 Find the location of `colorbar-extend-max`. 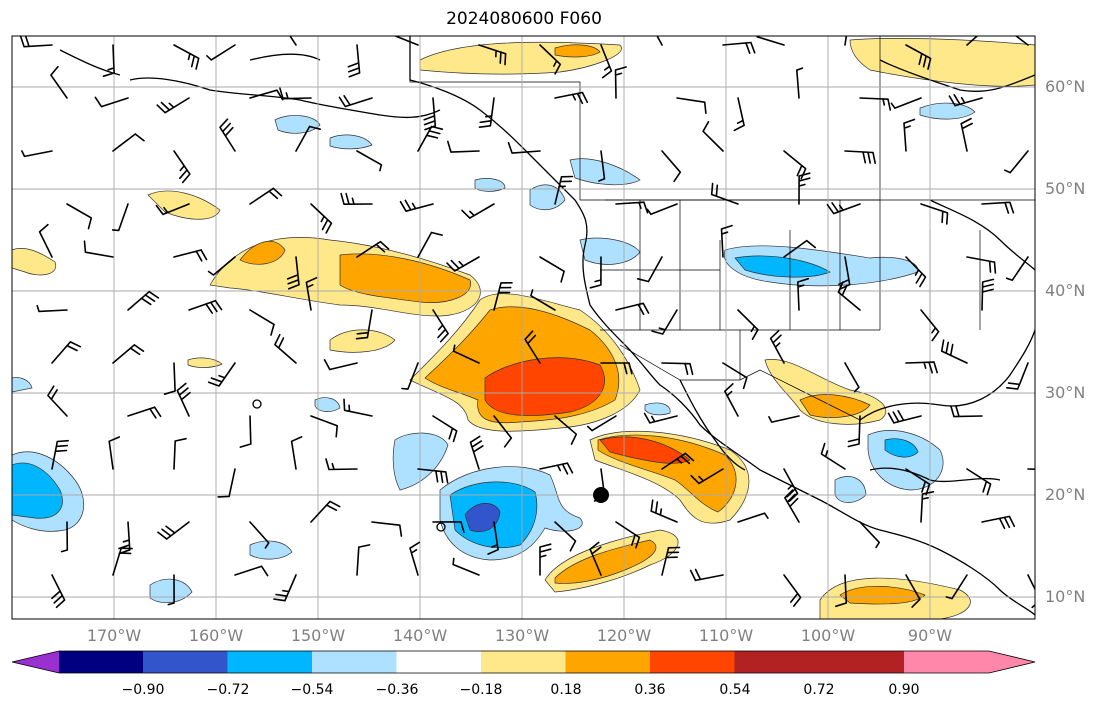

colorbar-extend-max is located at coordinates (1012, 662).